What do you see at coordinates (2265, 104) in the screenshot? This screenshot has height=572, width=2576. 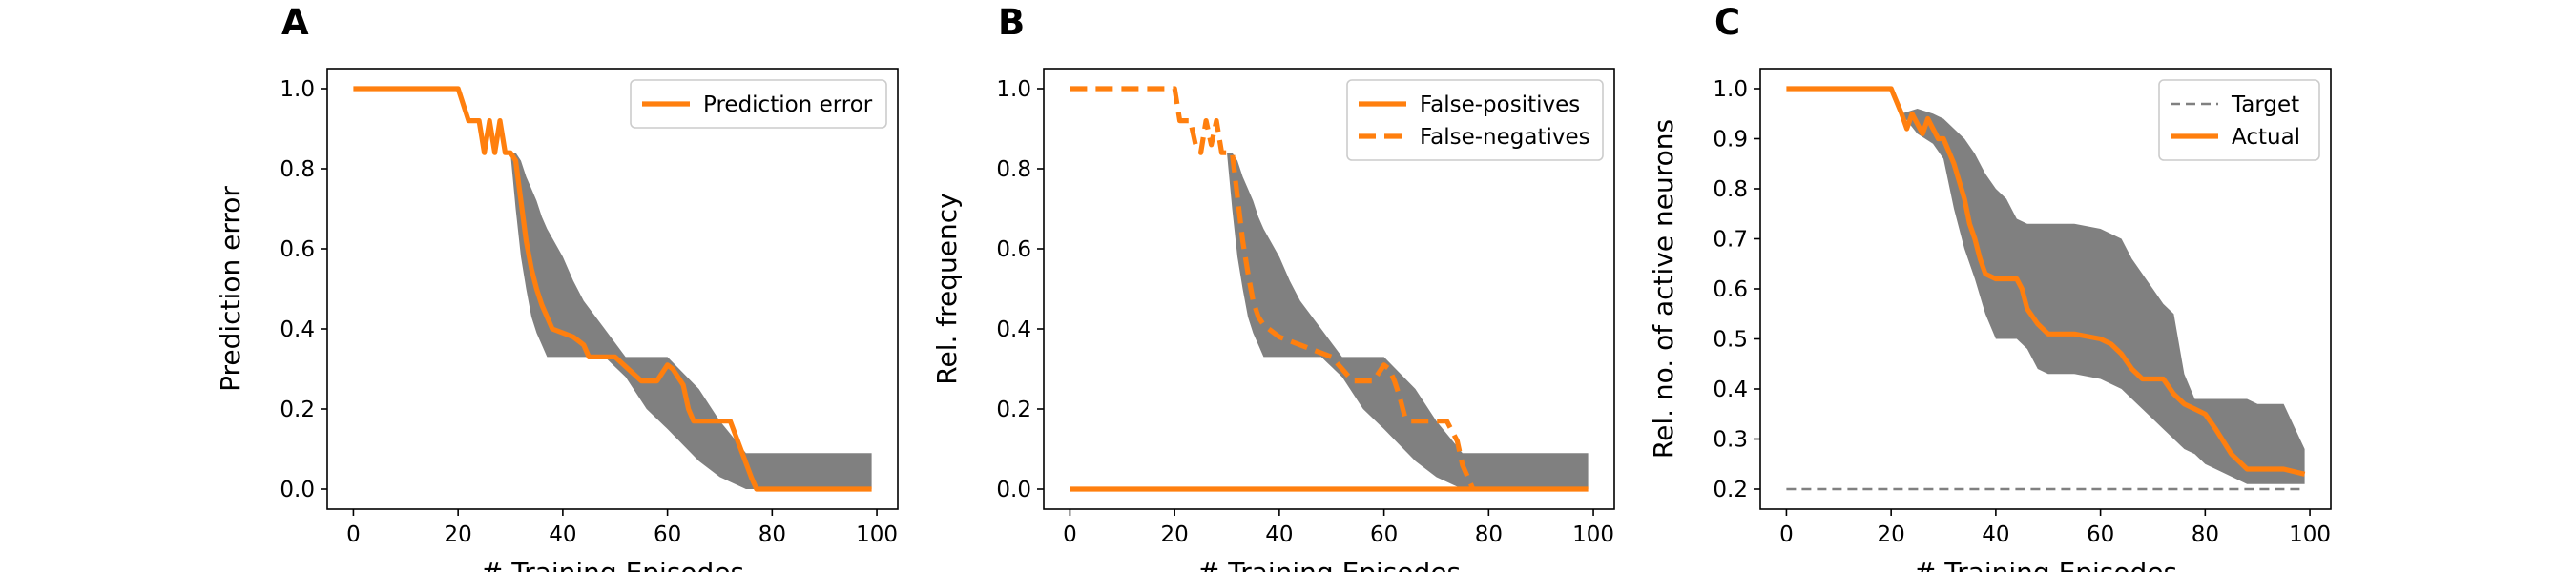 I see `legend-label: Target` at bounding box center [2265, 104].